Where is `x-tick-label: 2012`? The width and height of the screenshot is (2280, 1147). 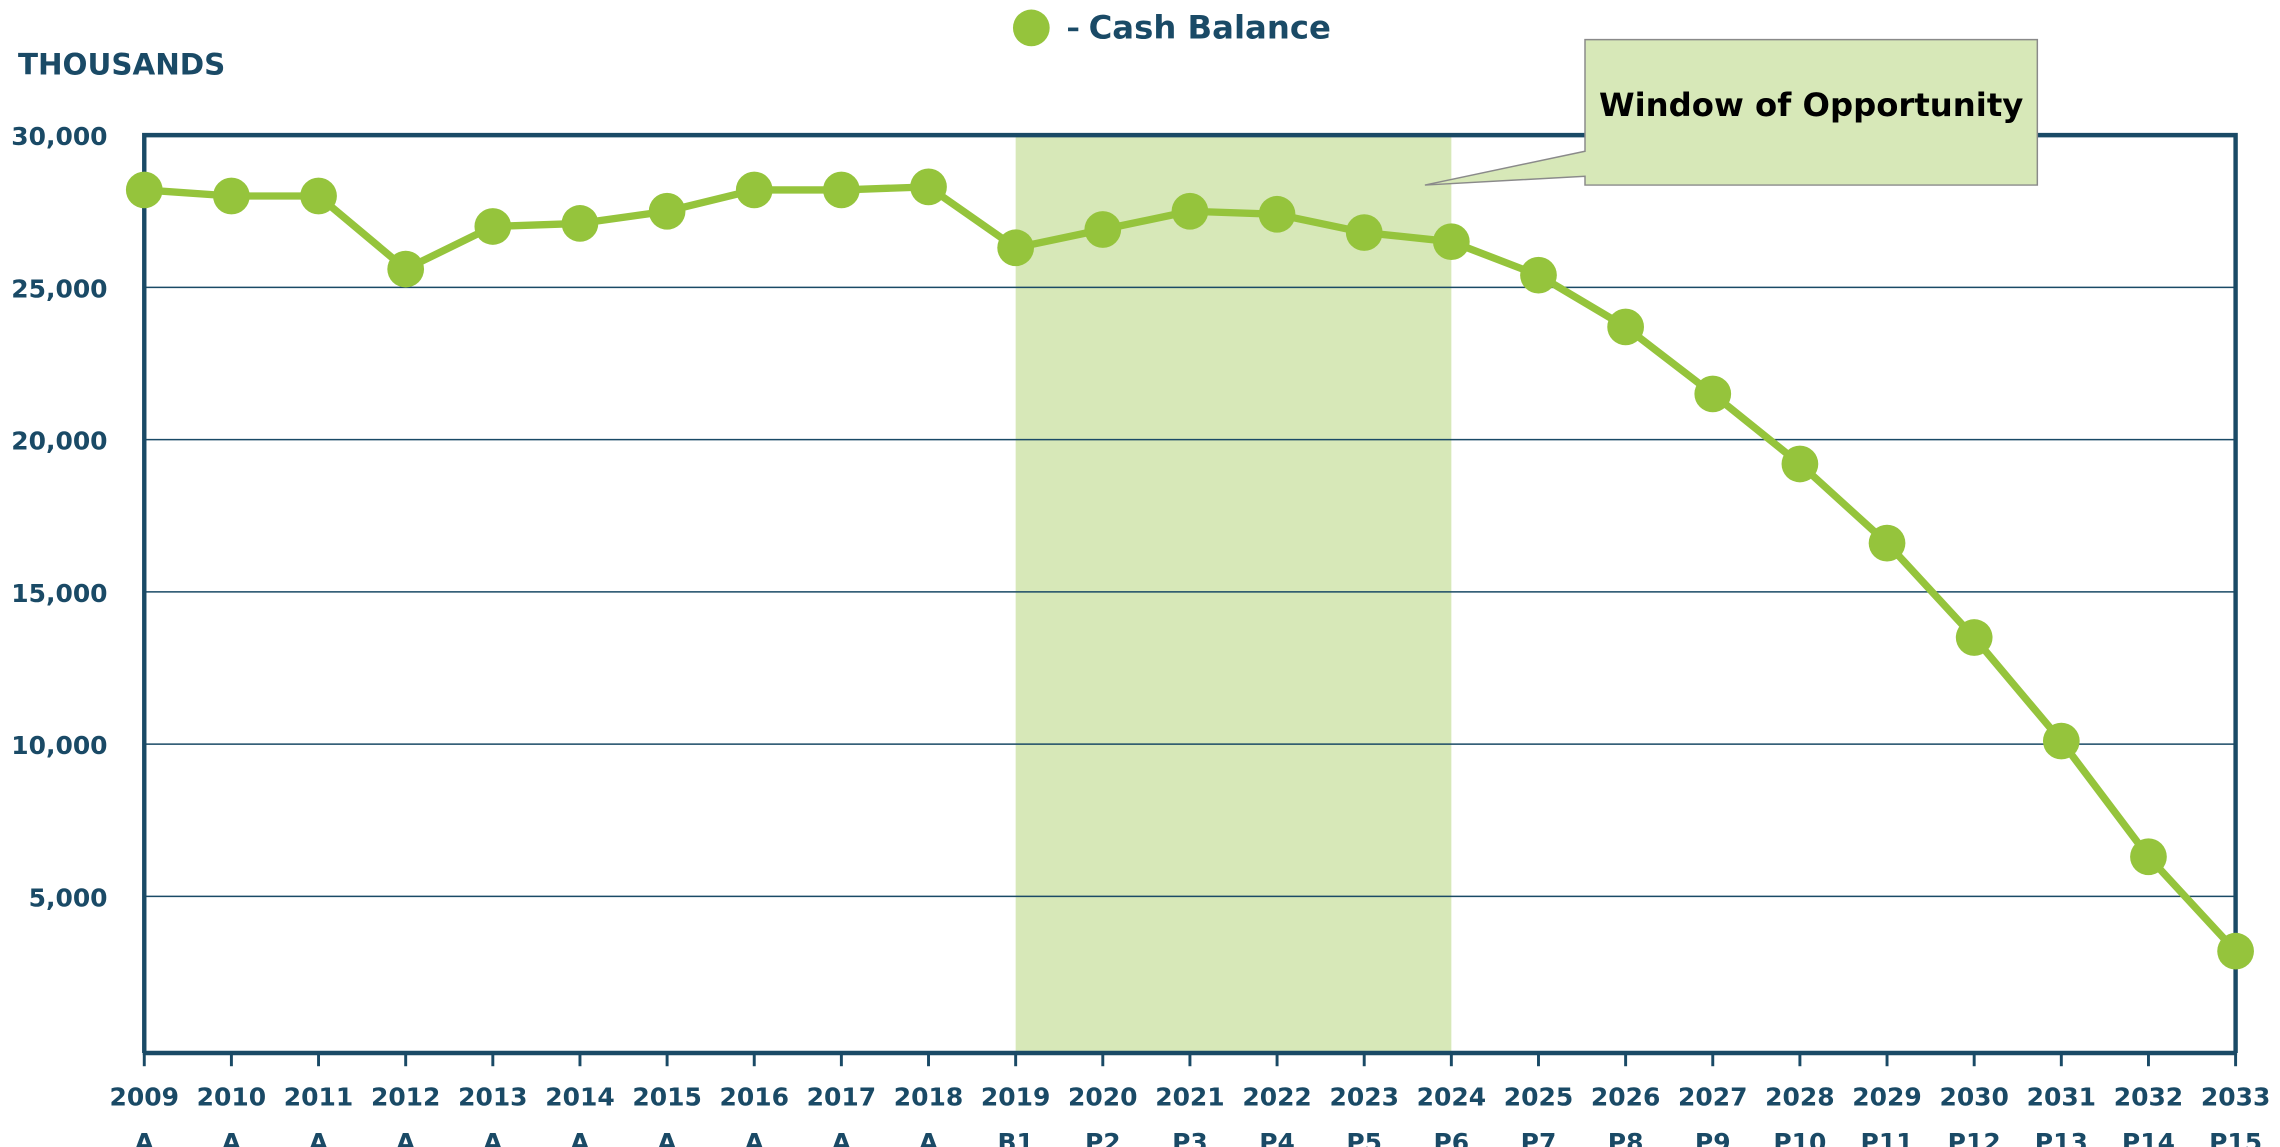
x-tick-label: 2012 is located at coordinates (405, 1097).